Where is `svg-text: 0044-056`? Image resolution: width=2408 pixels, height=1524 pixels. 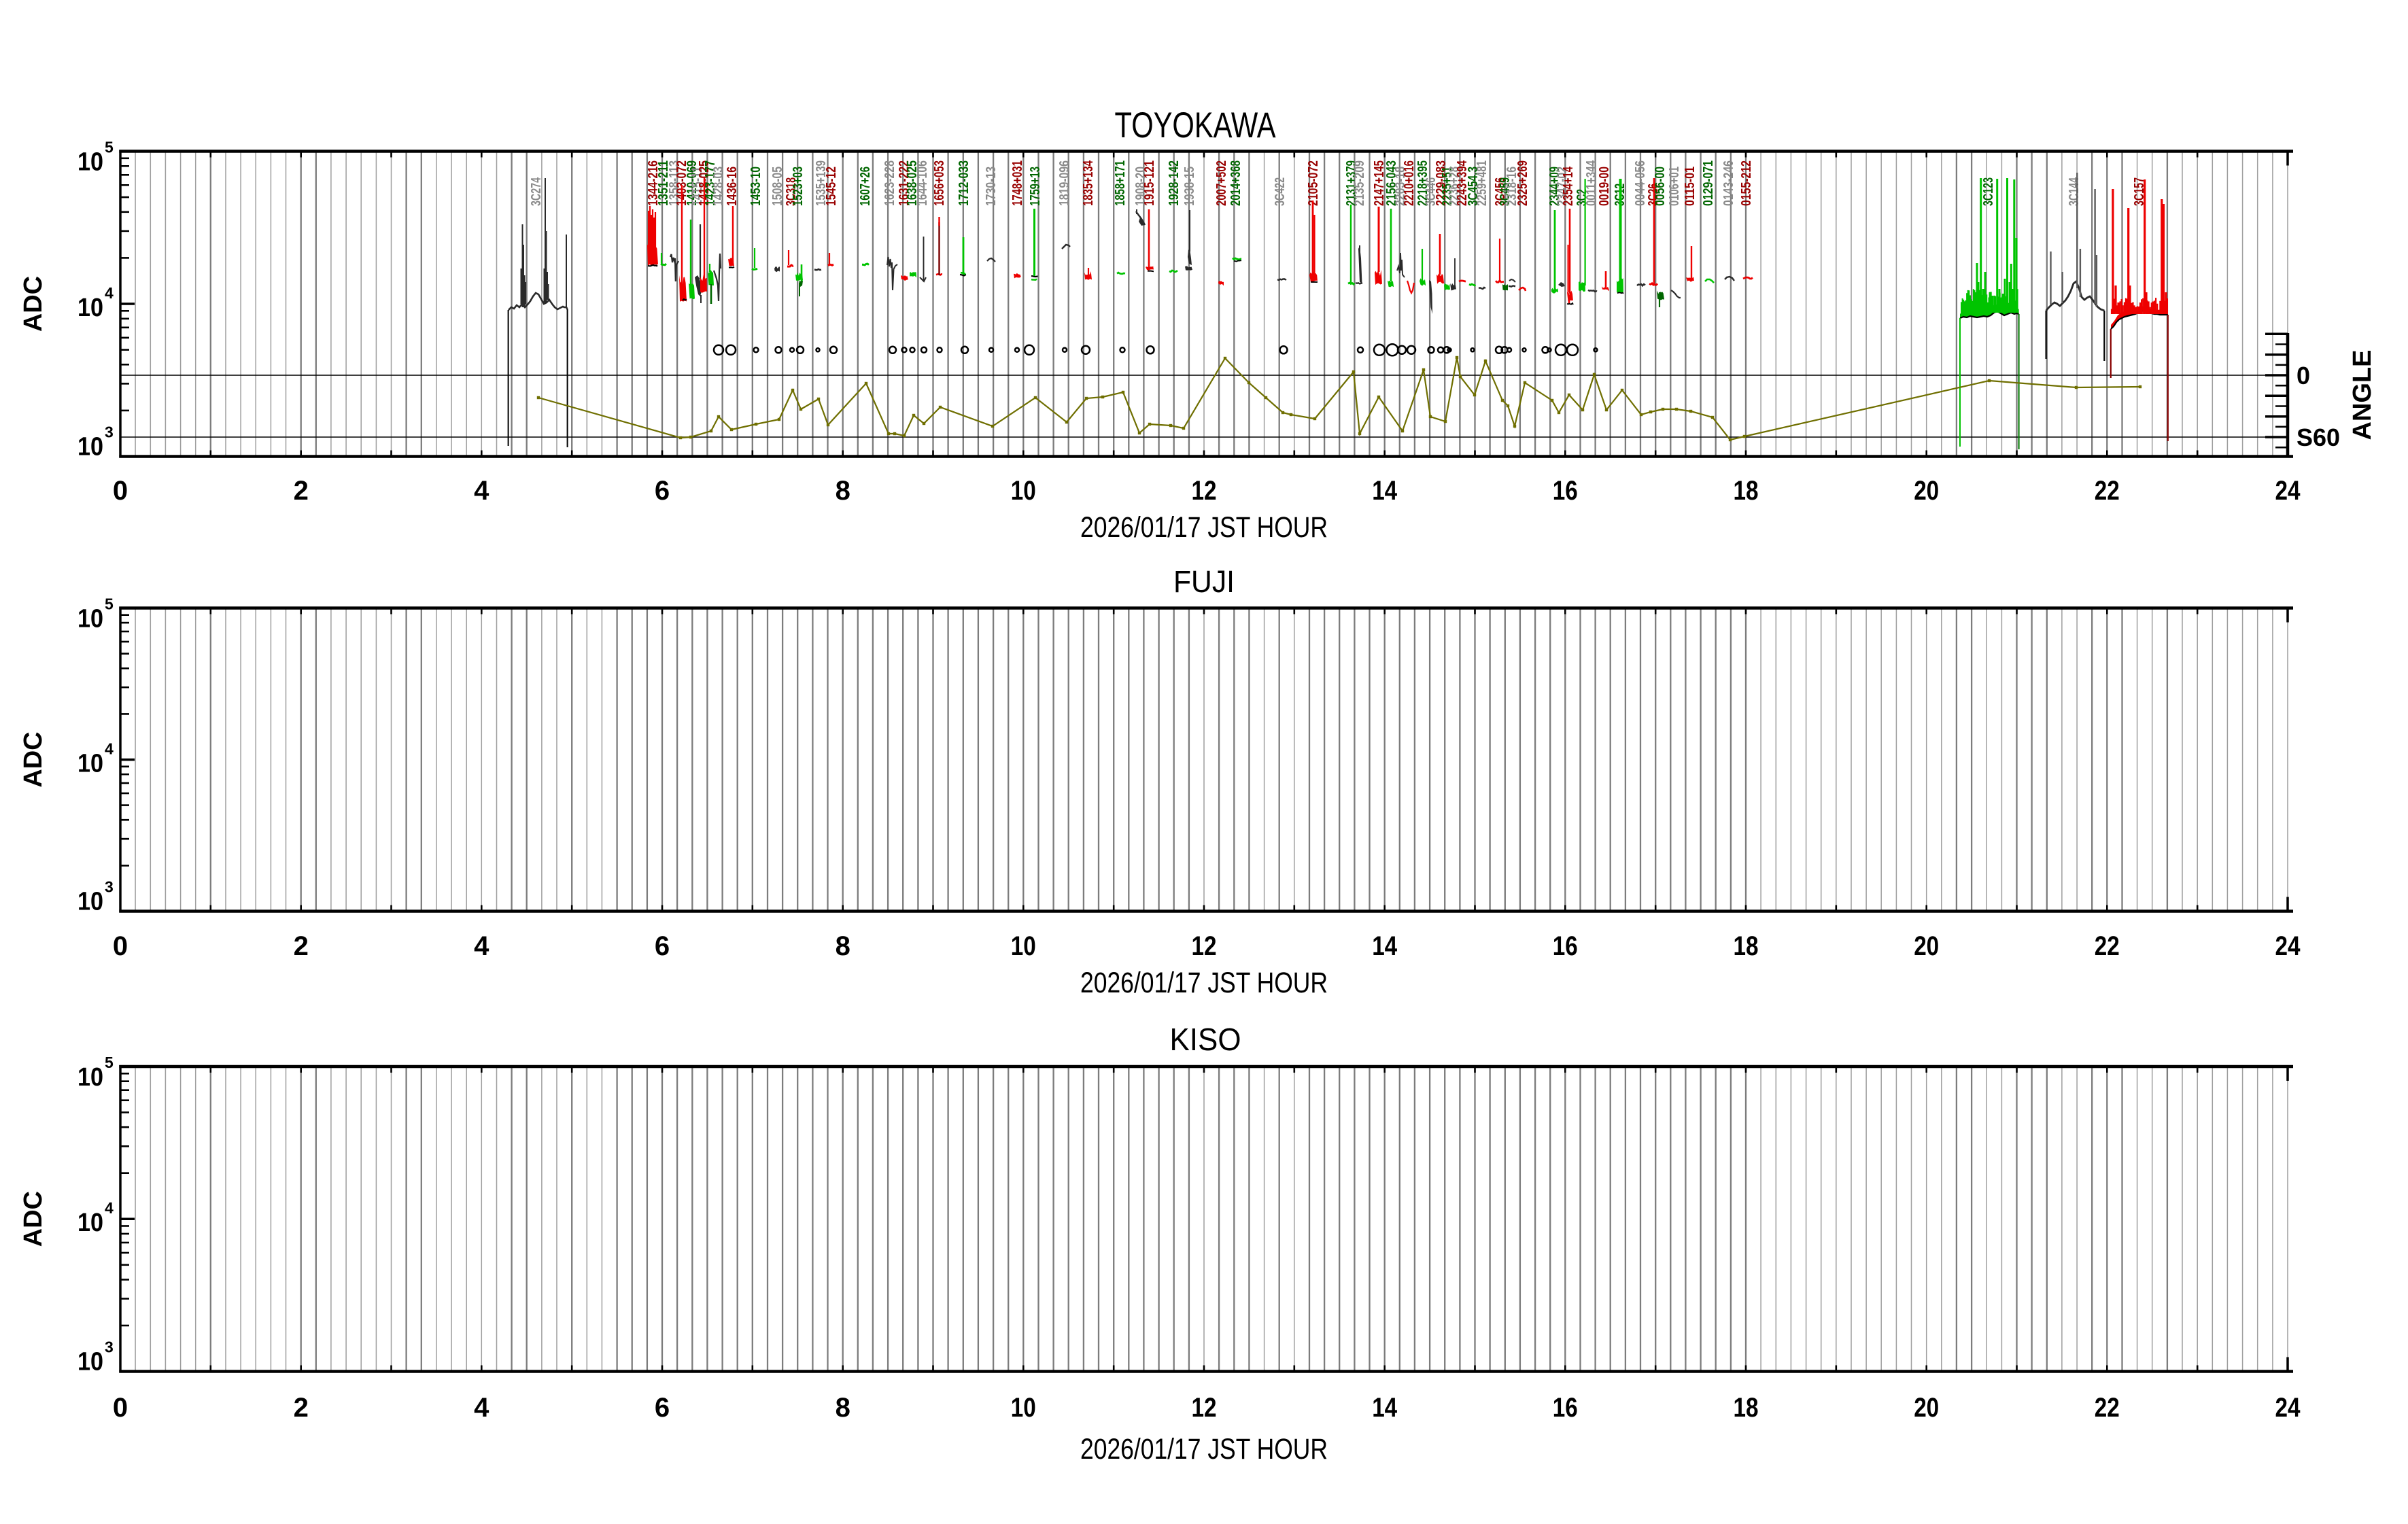 svg-text: 0044-056 is located at coordinates (1640, 183).